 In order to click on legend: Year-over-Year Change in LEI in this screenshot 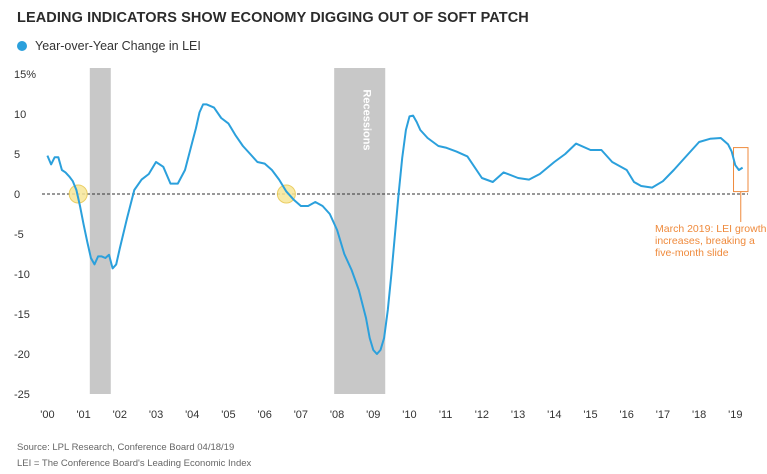, I will do `click(109, 46)`.